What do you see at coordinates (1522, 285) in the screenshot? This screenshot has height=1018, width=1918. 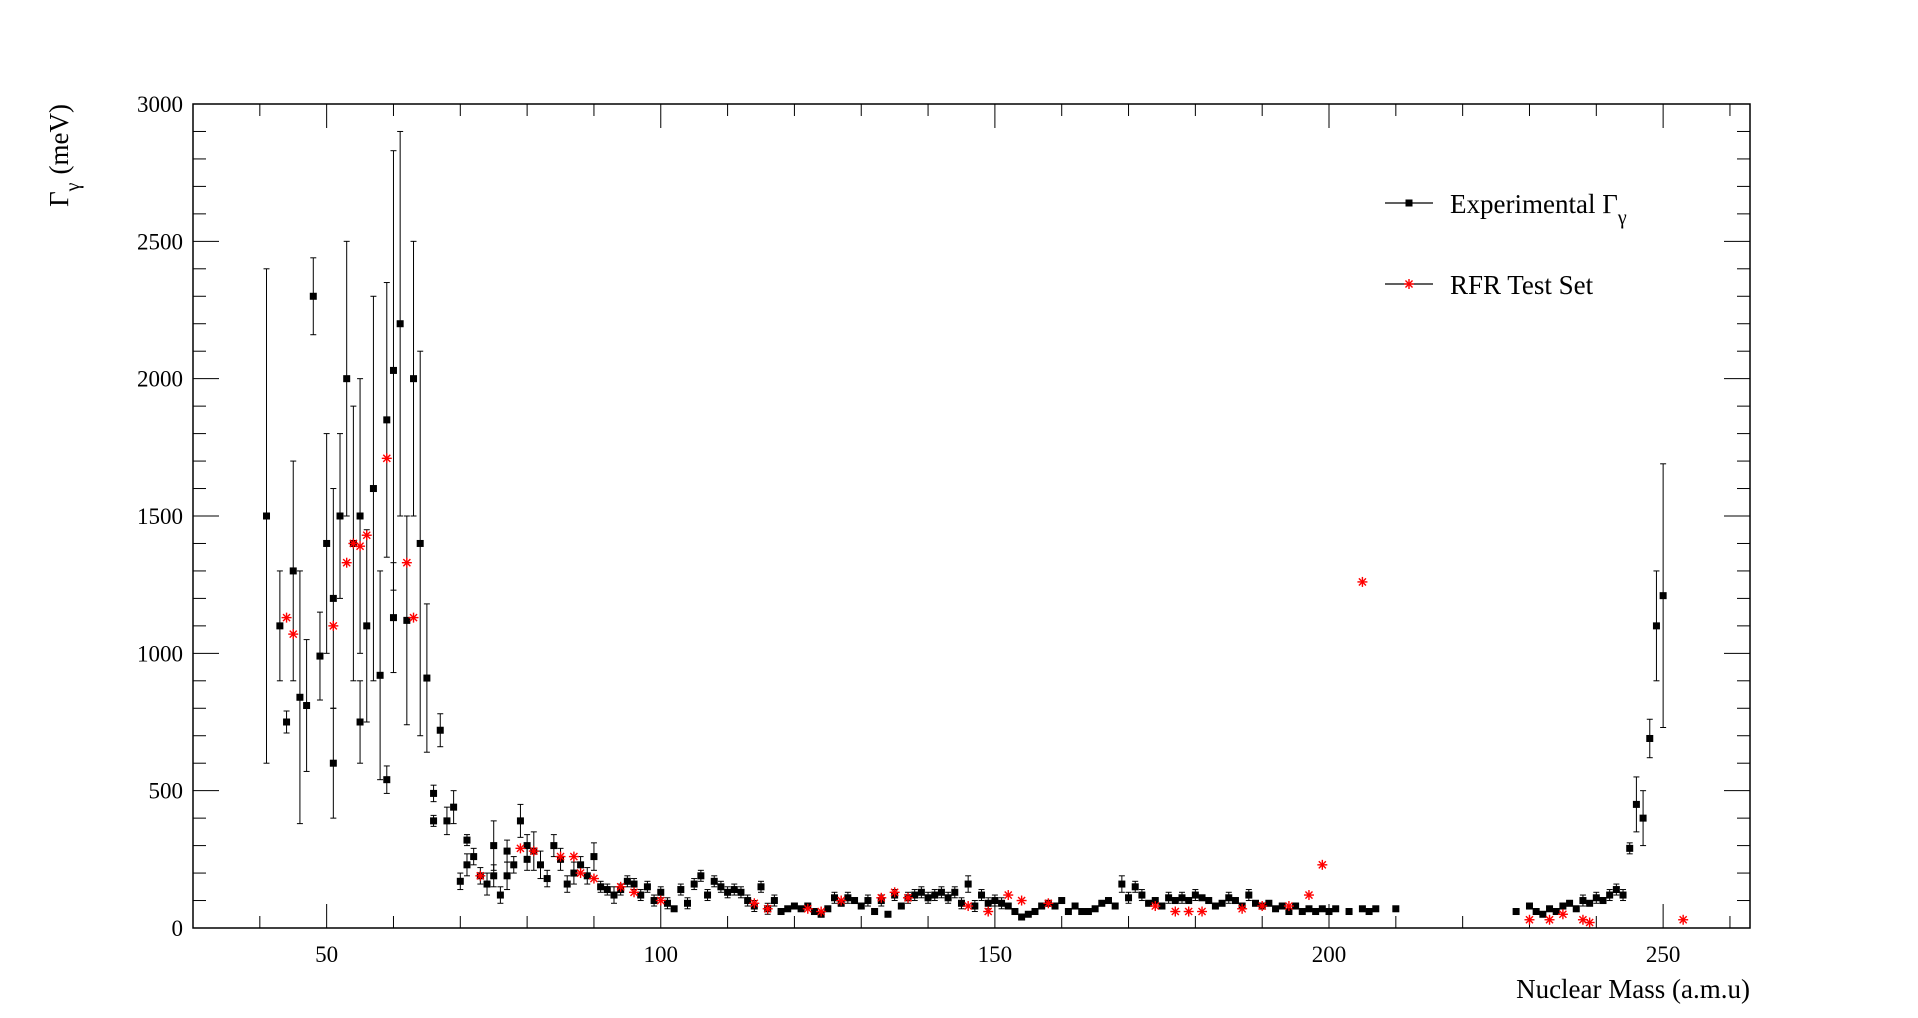 I see `legend-rfr-label: RFR Test Set` at bounding box center [1522, 285].